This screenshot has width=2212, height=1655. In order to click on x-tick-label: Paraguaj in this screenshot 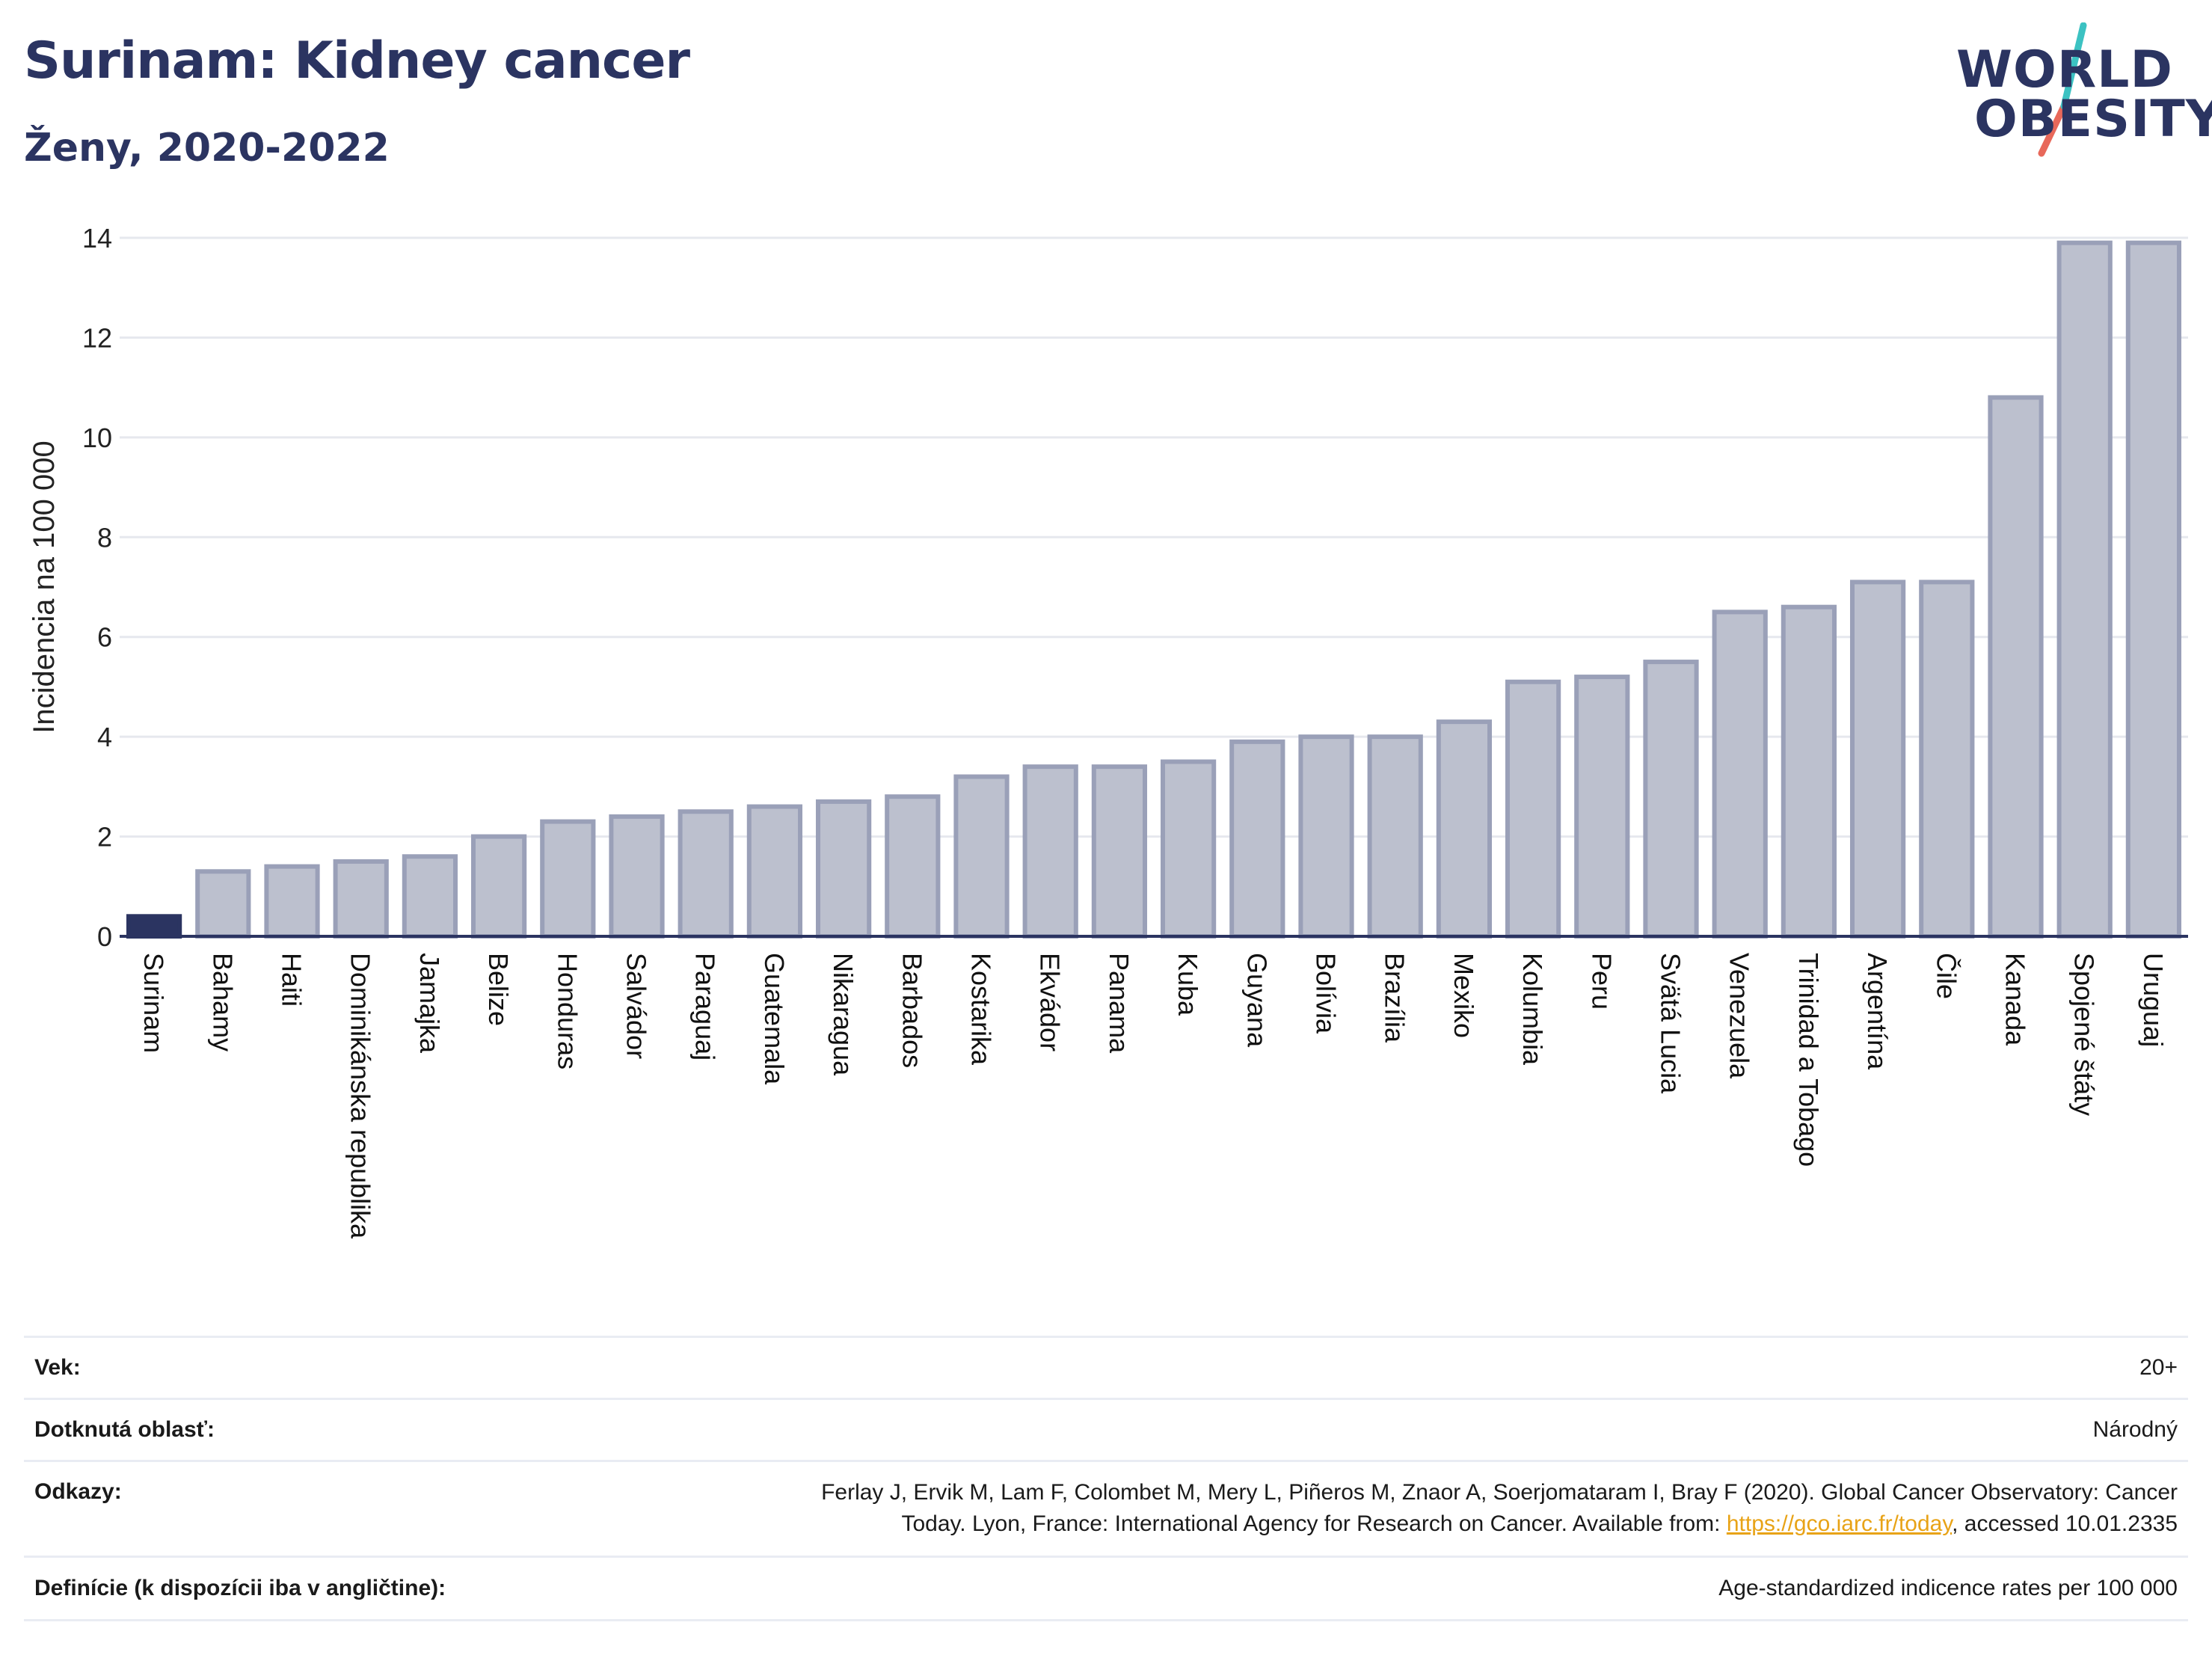, I will do `click(705, 1006)`.